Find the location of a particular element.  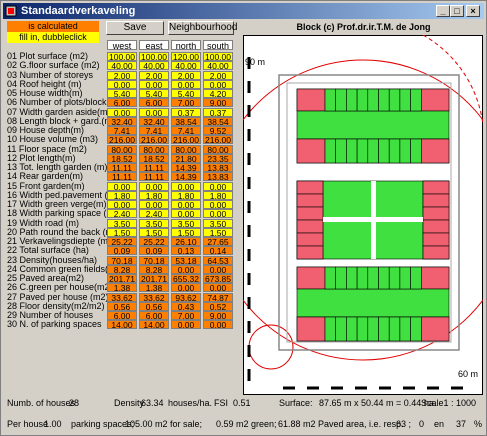

row-label: 19 Width road (m) is located at coordinates (43, 222).